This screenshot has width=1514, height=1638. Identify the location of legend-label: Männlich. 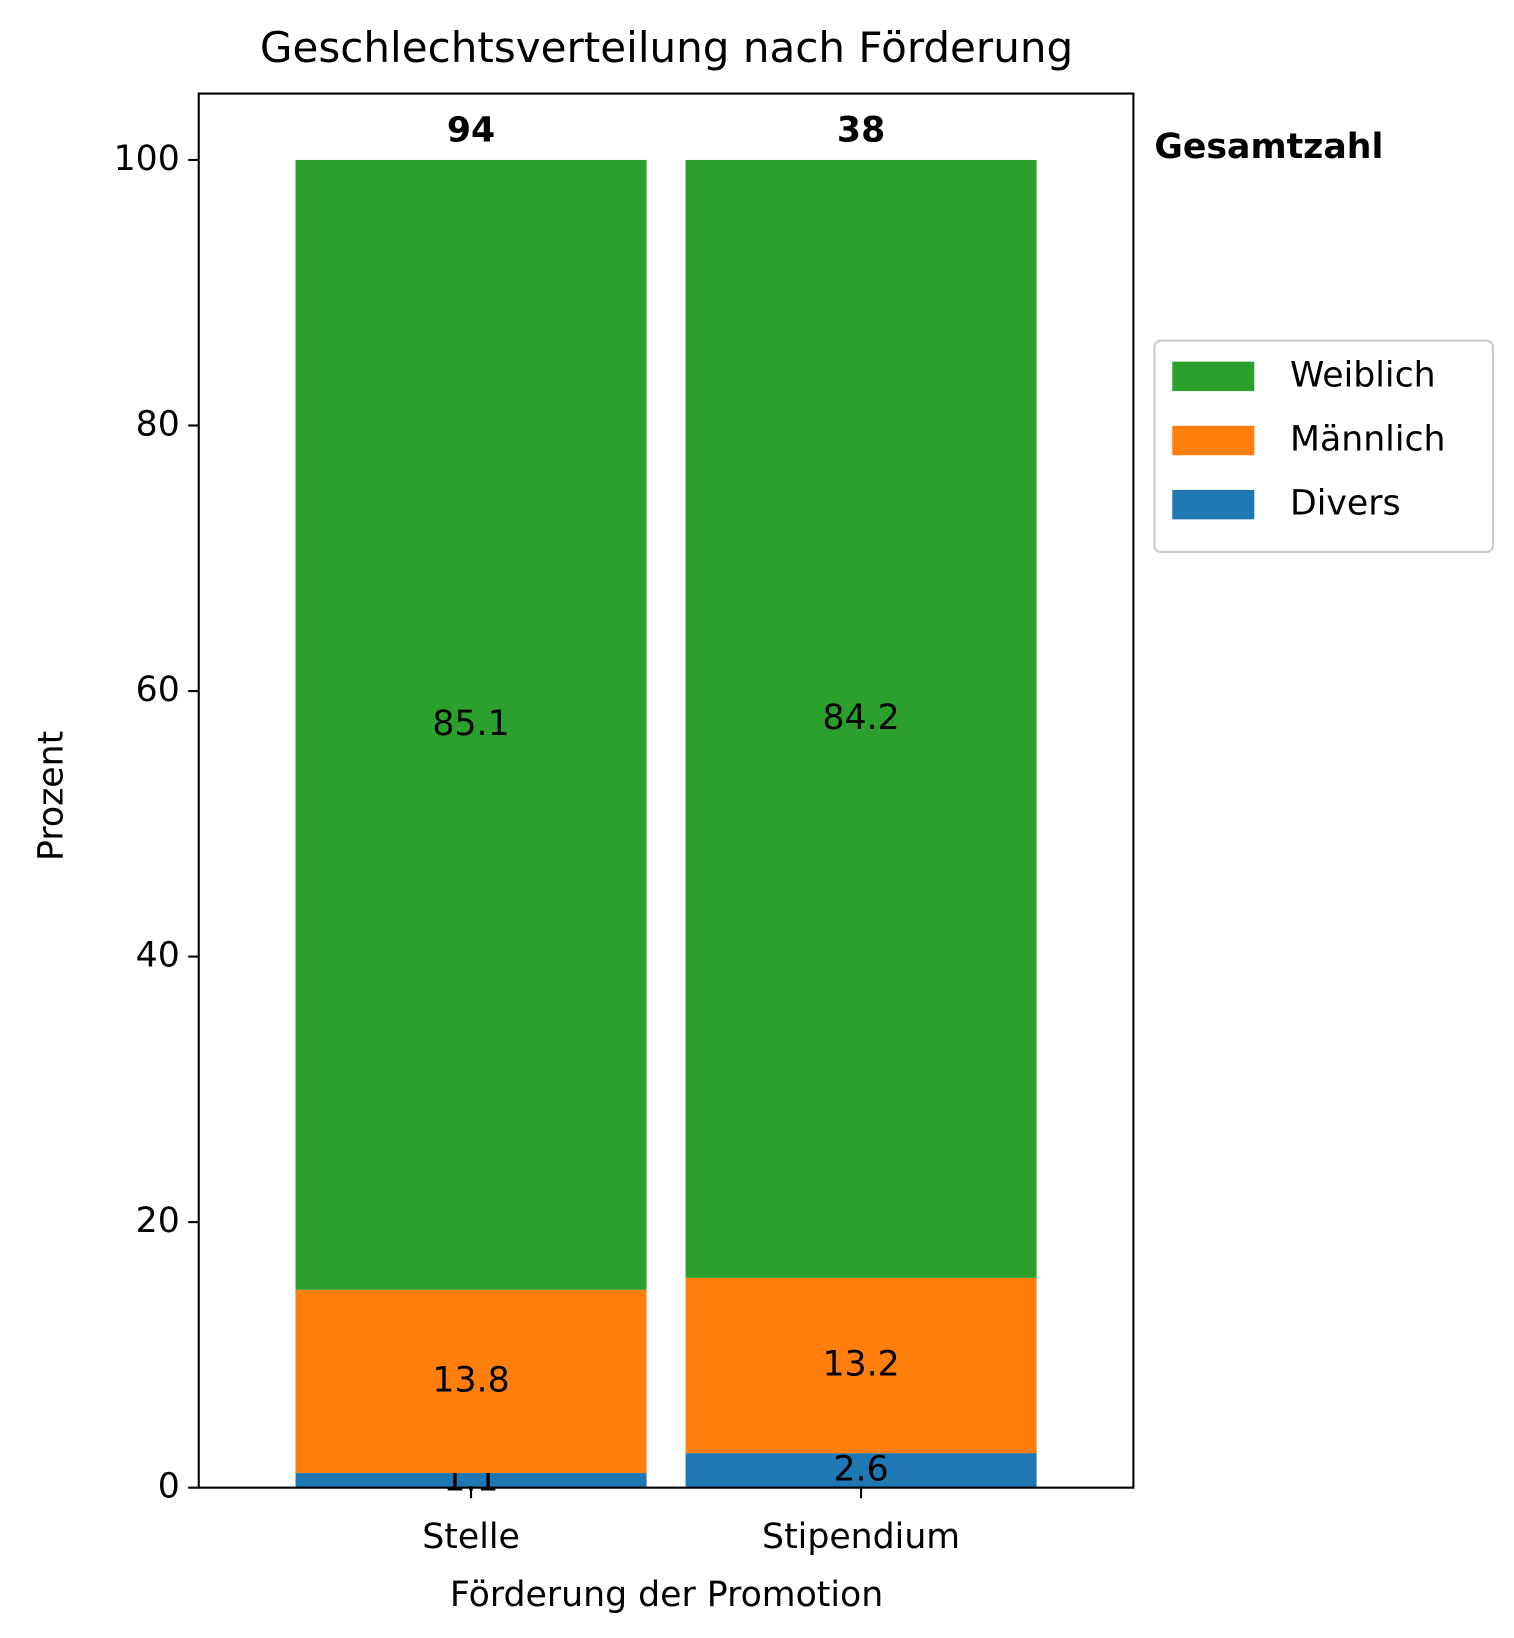
(1367, 440).